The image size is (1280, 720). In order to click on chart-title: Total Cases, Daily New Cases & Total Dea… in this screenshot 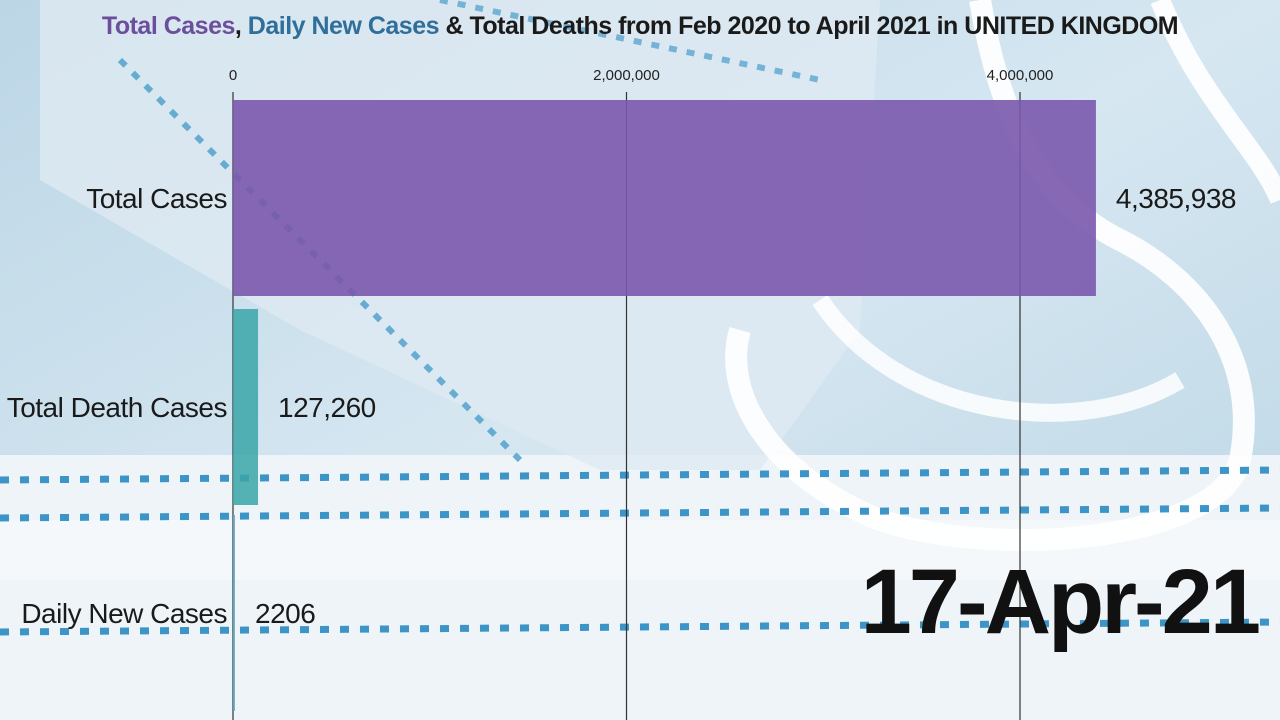, I will do `click(640, 26)`.